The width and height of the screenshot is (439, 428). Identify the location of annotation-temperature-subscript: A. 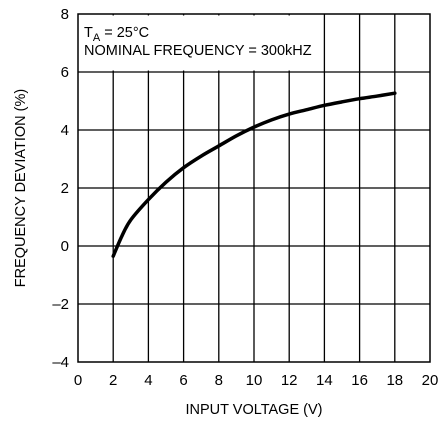
(97, 38).